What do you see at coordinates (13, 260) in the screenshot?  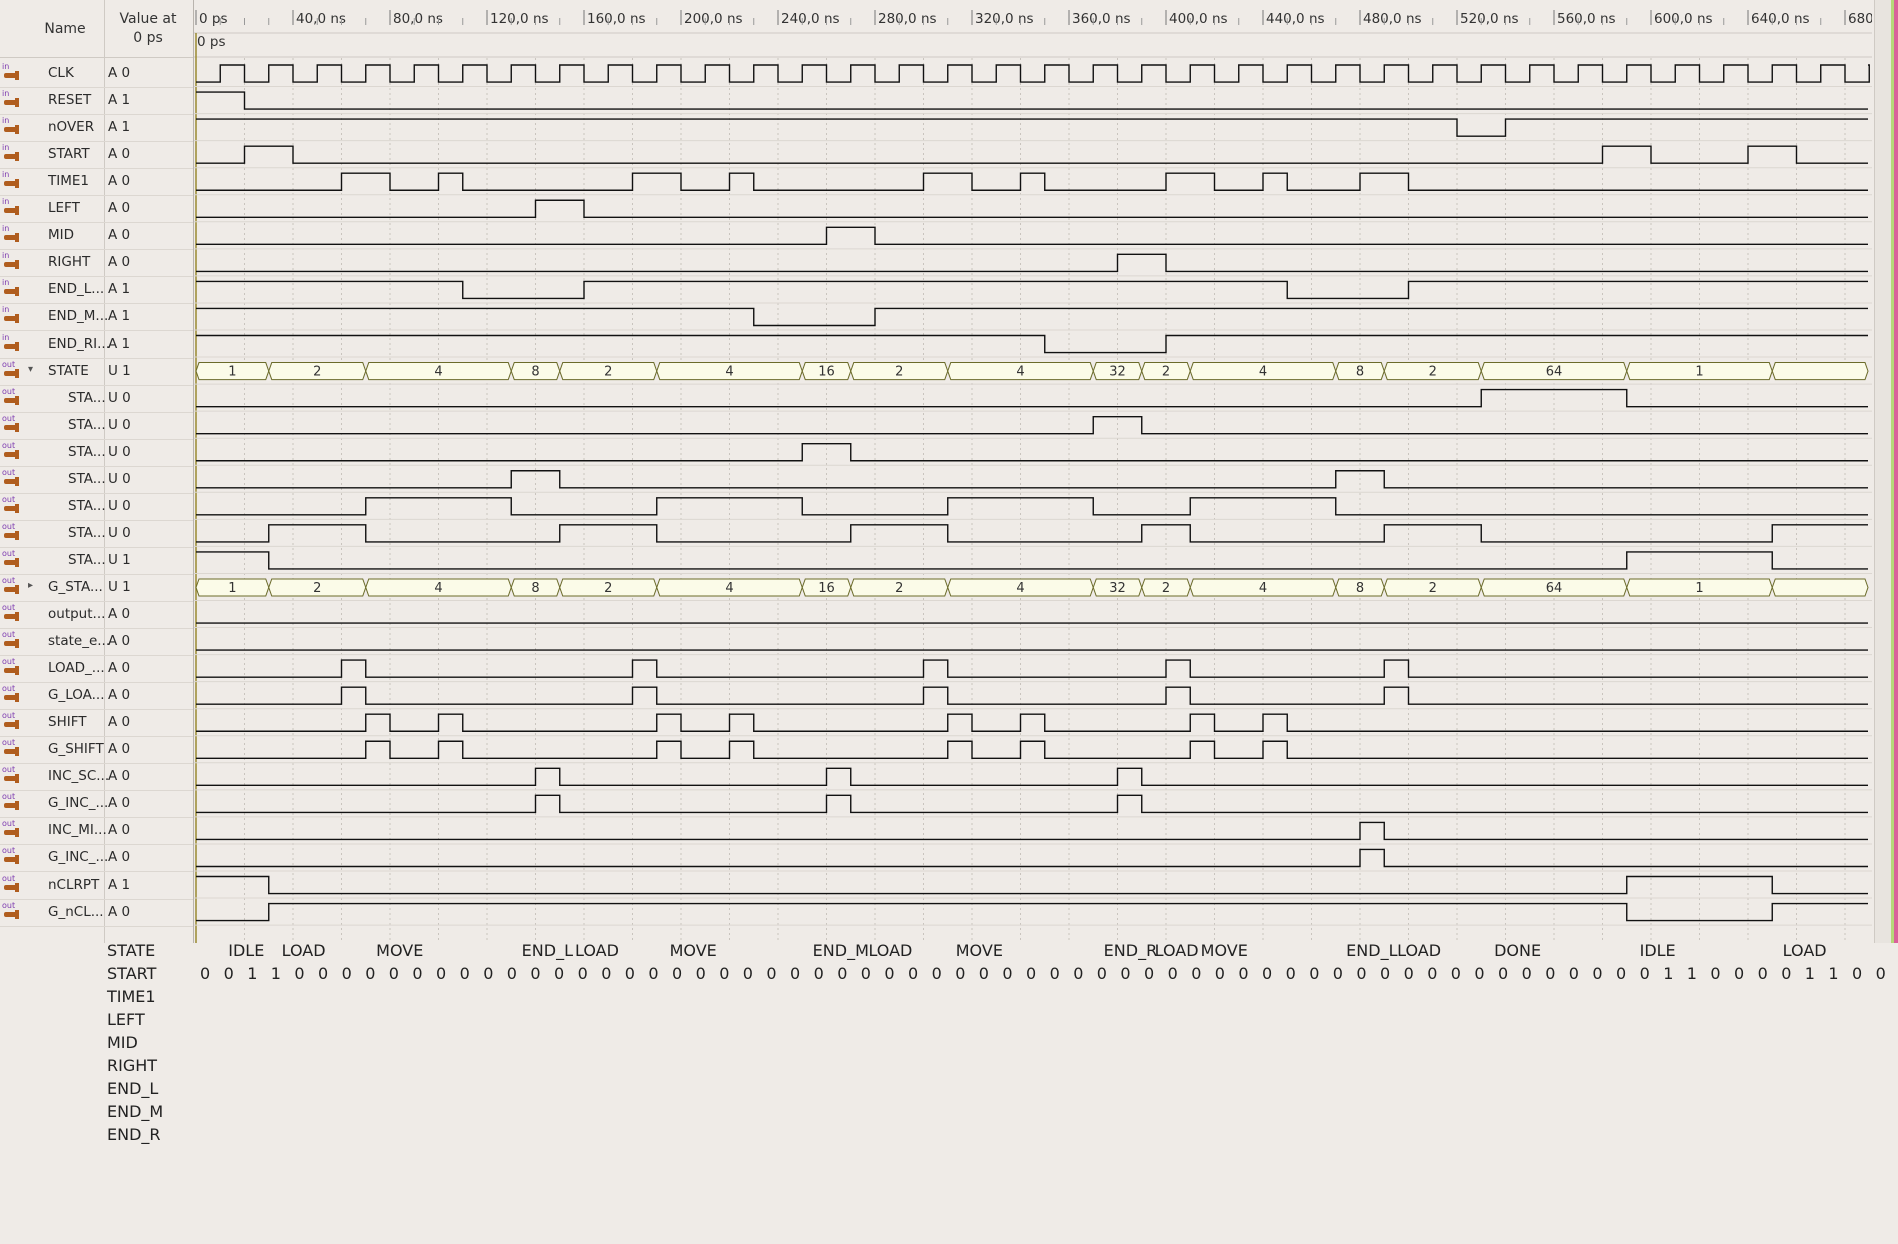 I see `input-pin-icon: in` at bounding box center [13, 260].